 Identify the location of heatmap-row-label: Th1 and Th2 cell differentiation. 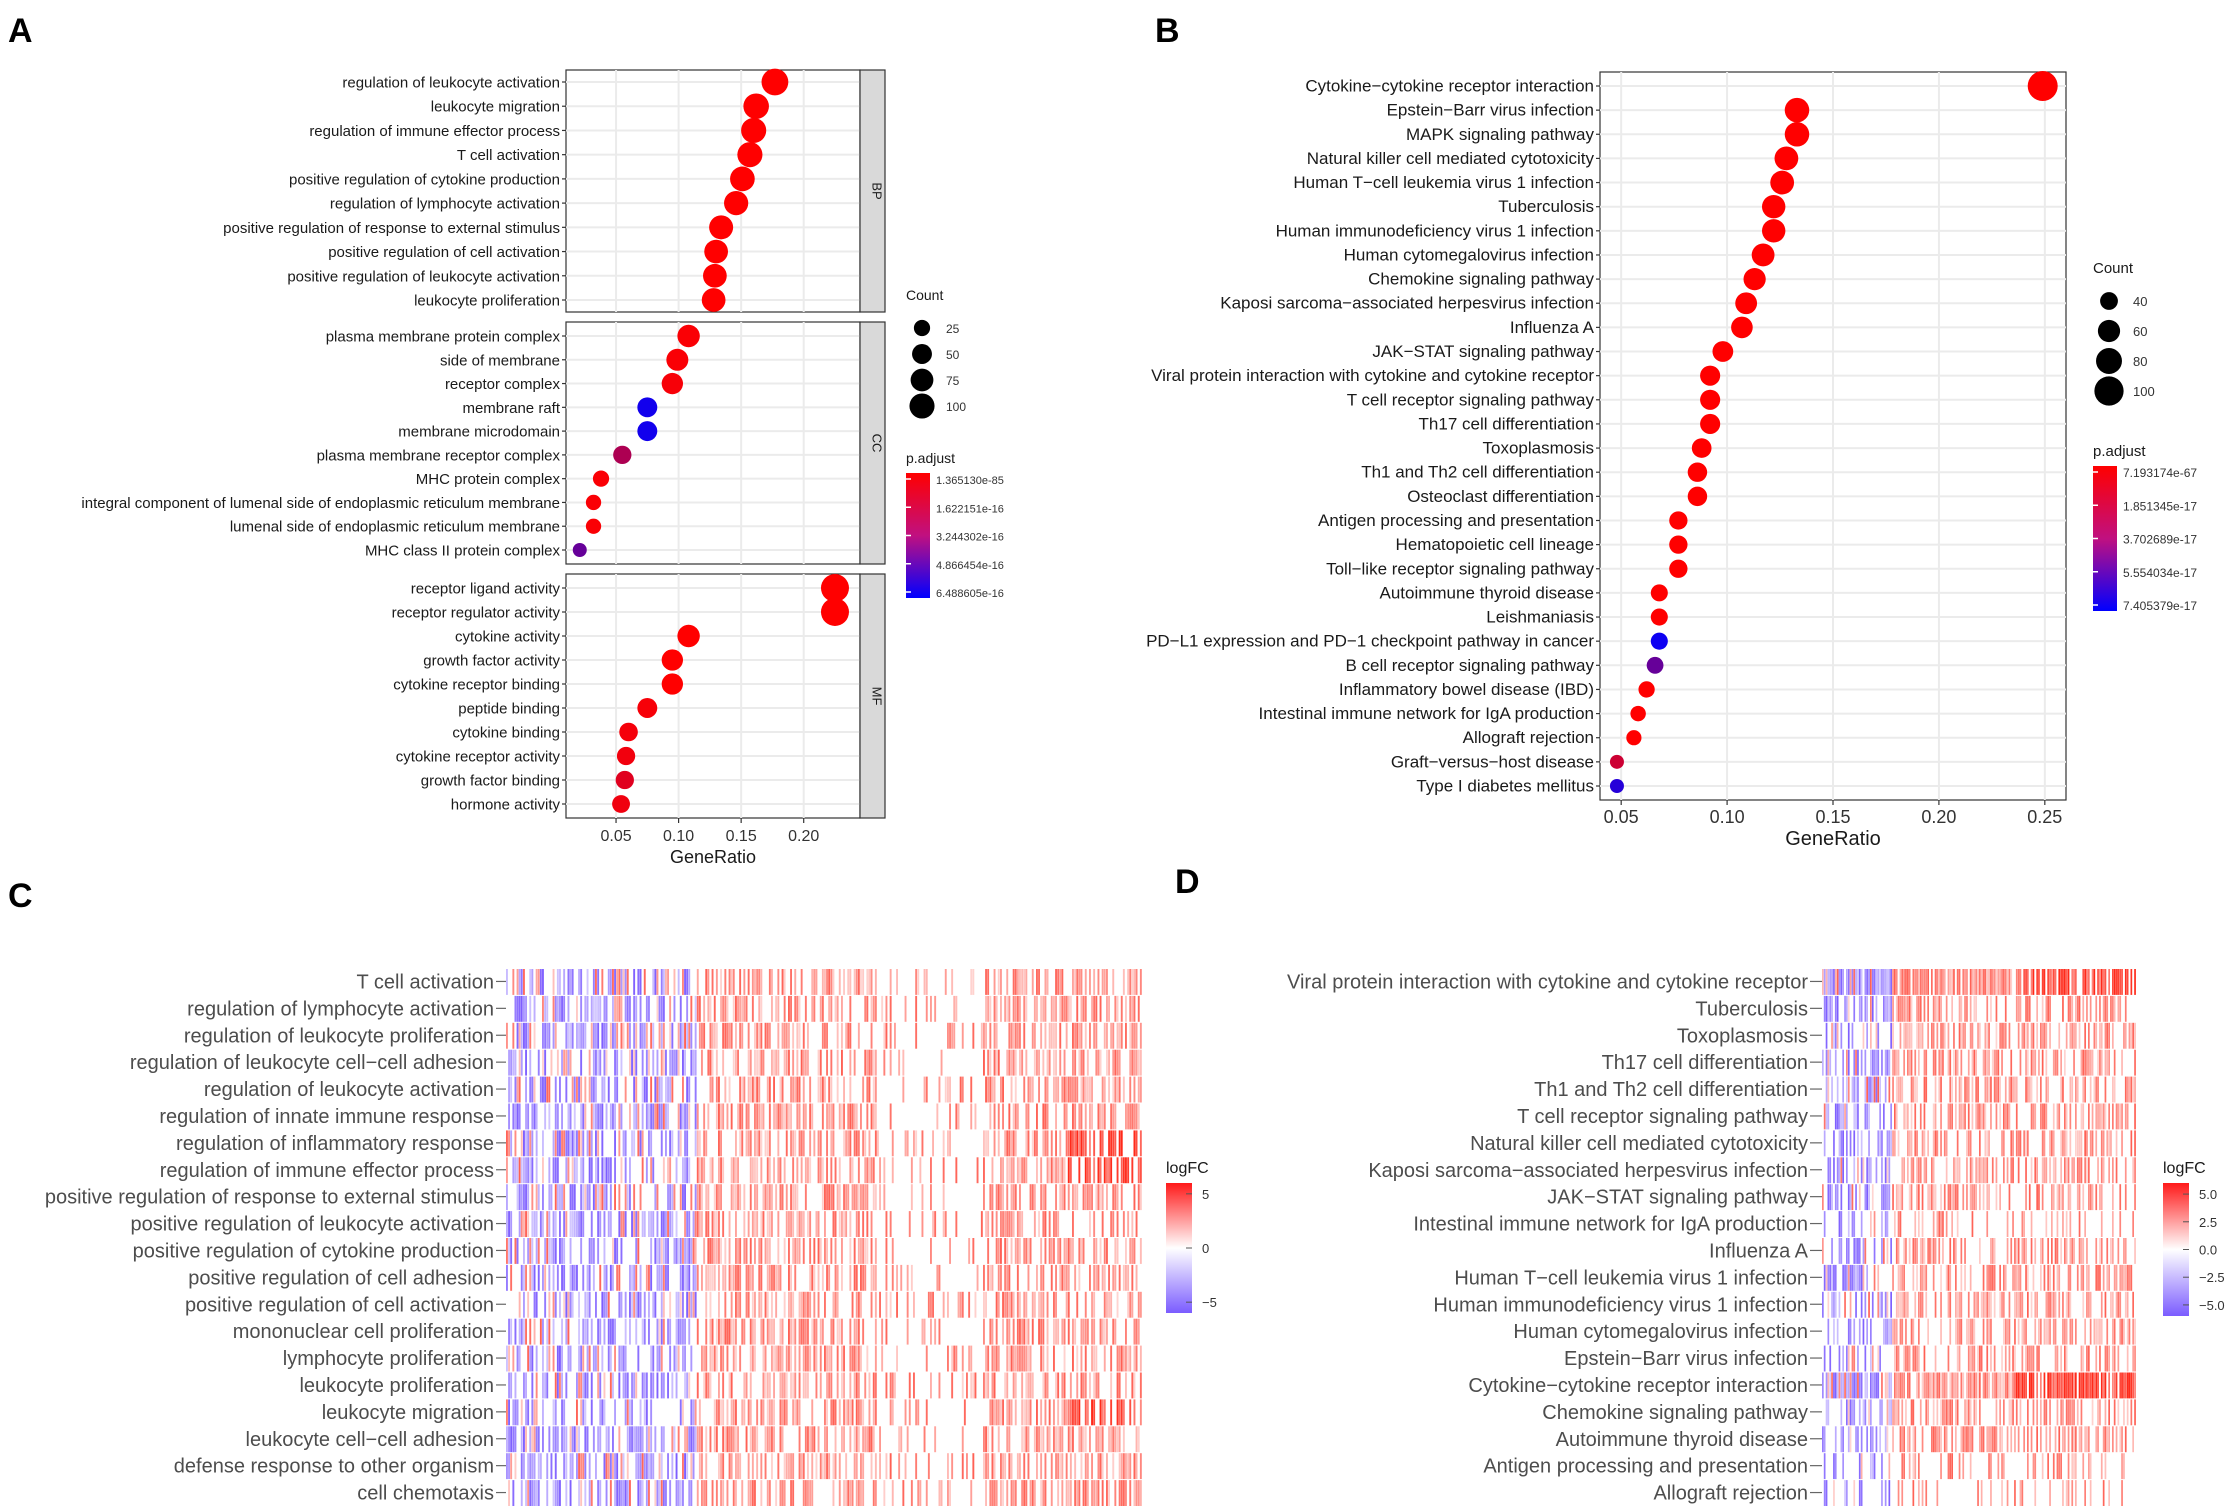
(1671, 1090).